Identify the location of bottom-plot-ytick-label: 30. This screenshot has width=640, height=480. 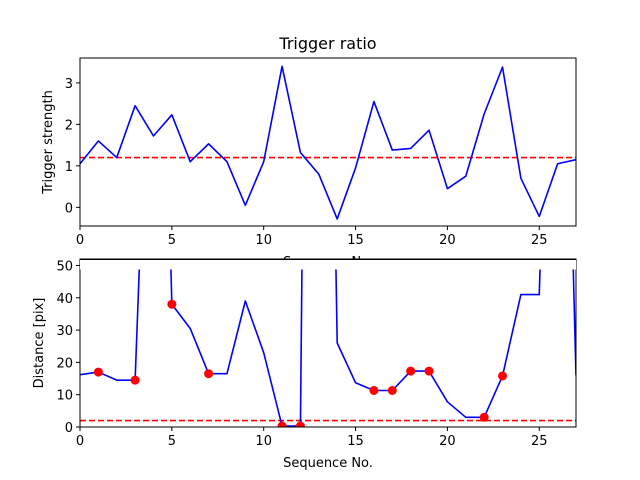
(64, 331).